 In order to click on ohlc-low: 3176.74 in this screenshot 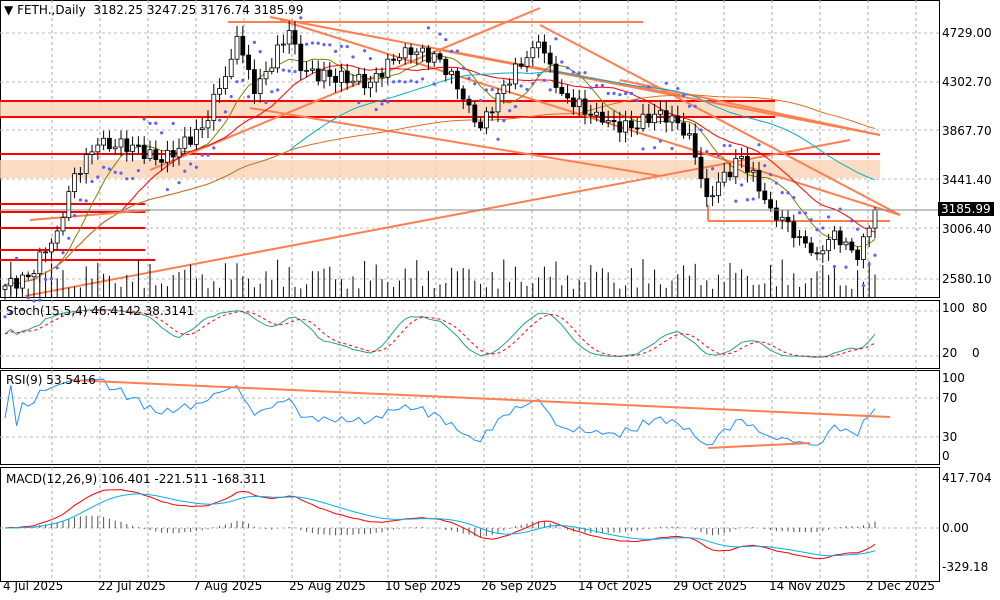, I will do `click(225, 10)`.